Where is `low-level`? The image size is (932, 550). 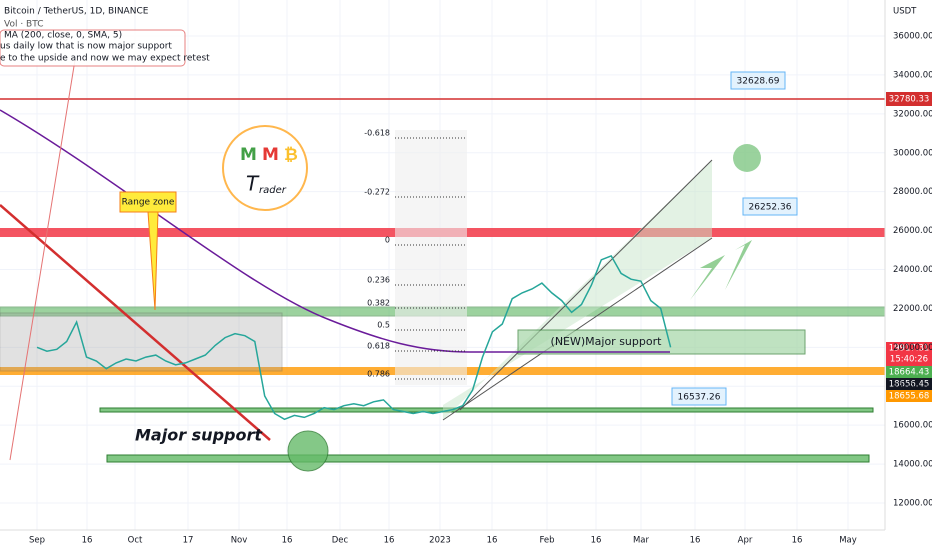
low-level is located at coordinates (486, 410).